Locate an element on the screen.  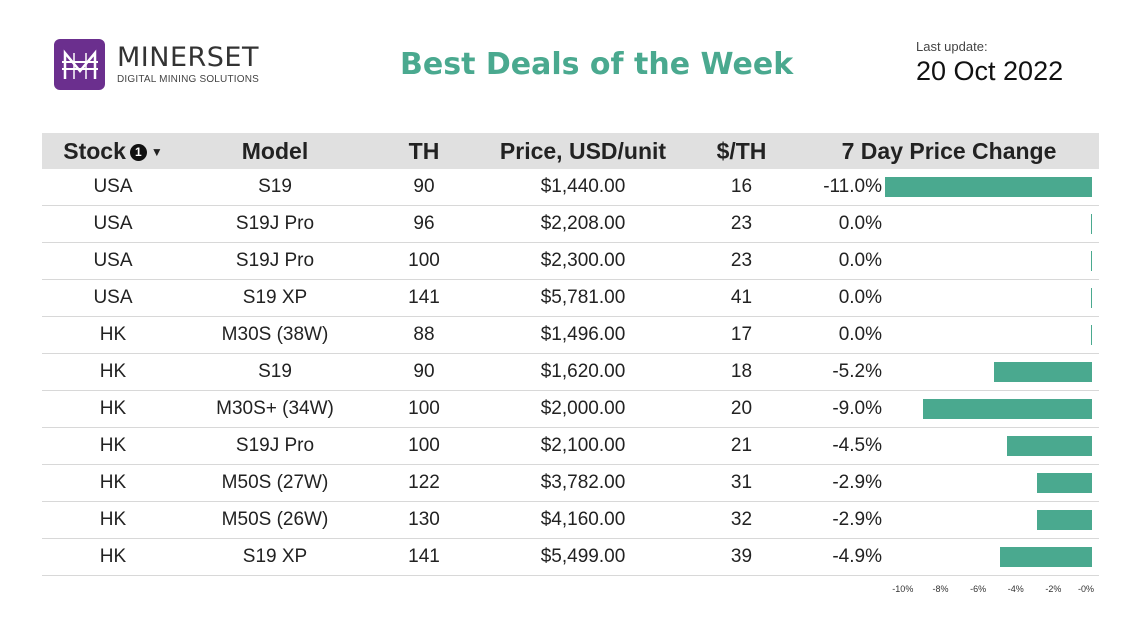
th-cell: 122 is located at coordinates (424, 483).